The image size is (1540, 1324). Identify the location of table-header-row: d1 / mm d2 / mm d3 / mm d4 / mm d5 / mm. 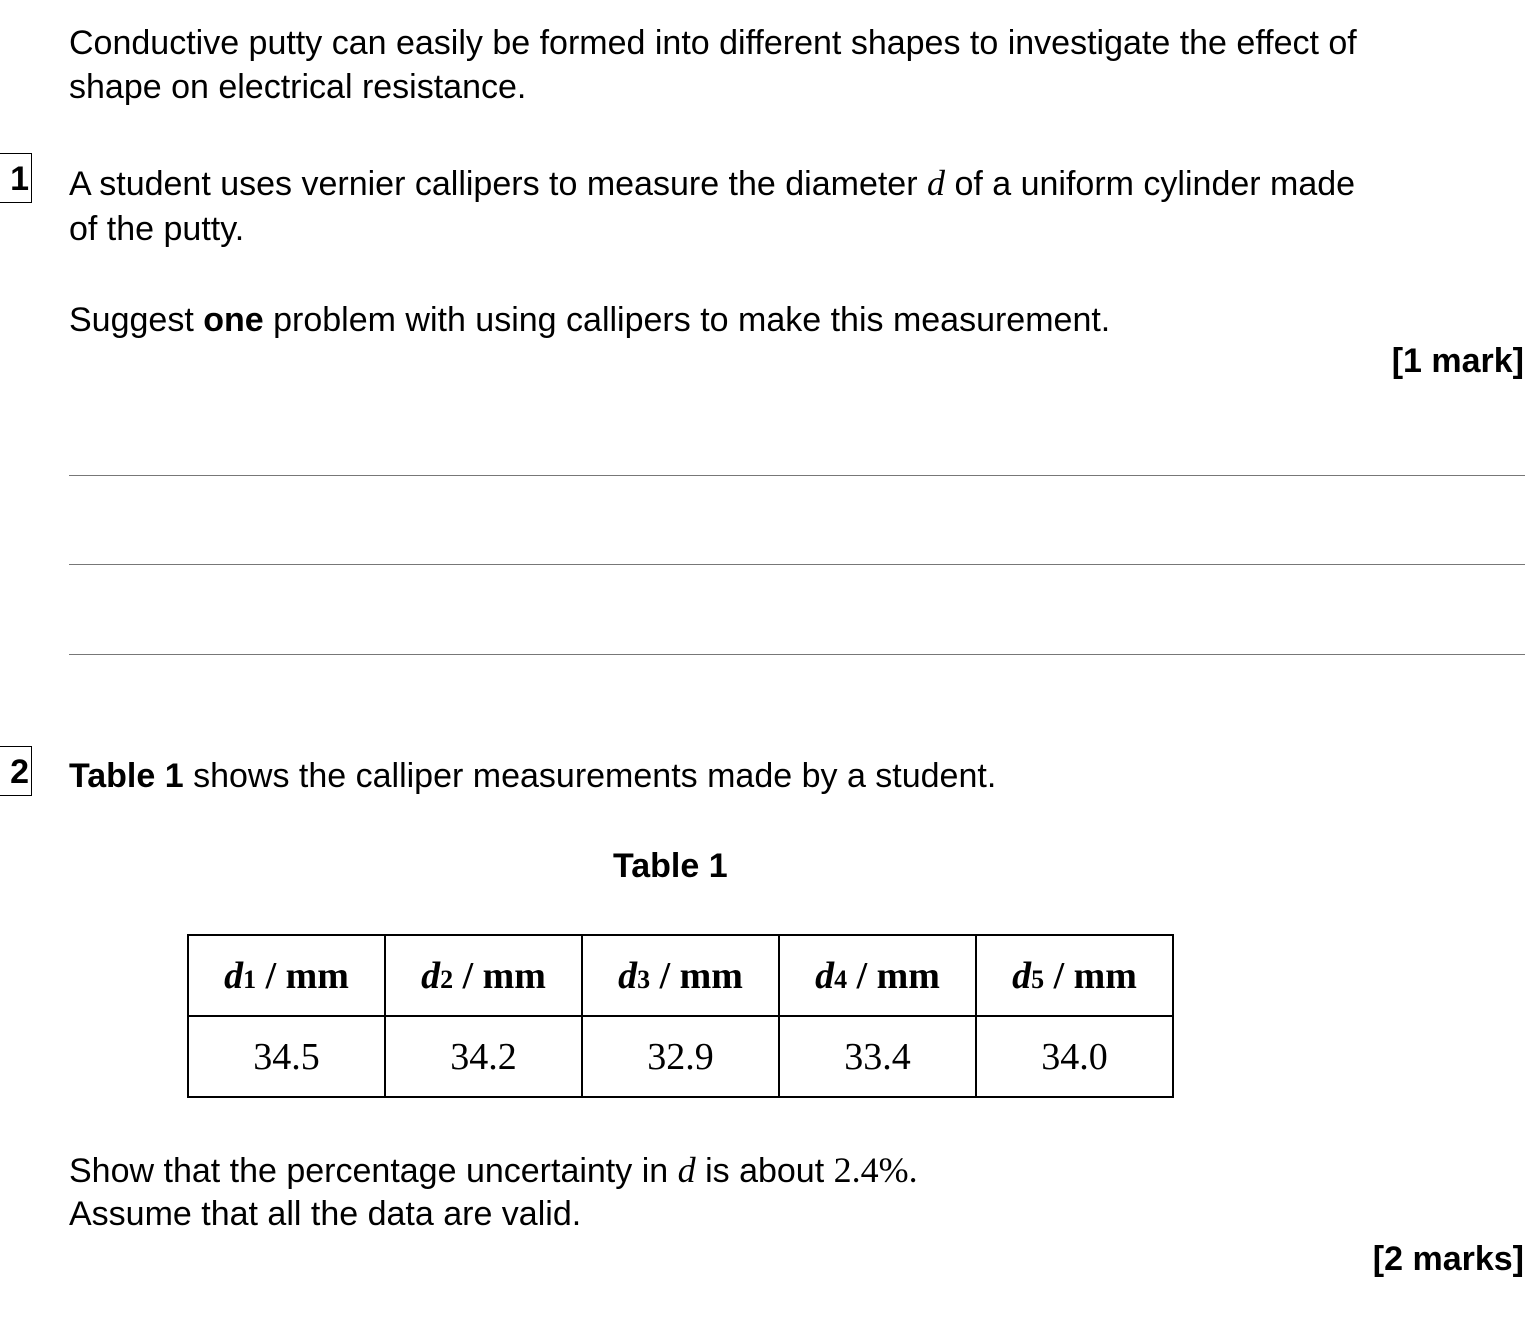
(680, 975).